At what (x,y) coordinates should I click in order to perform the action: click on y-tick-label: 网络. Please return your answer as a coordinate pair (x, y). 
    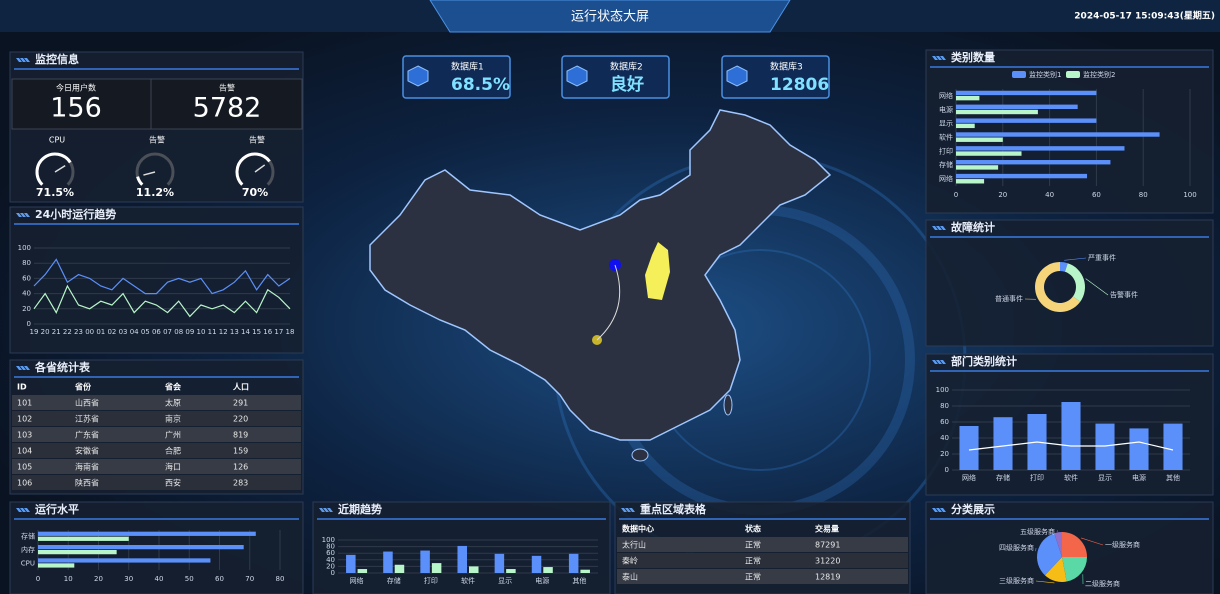
    Looking at the image, I should click on (946, 178).